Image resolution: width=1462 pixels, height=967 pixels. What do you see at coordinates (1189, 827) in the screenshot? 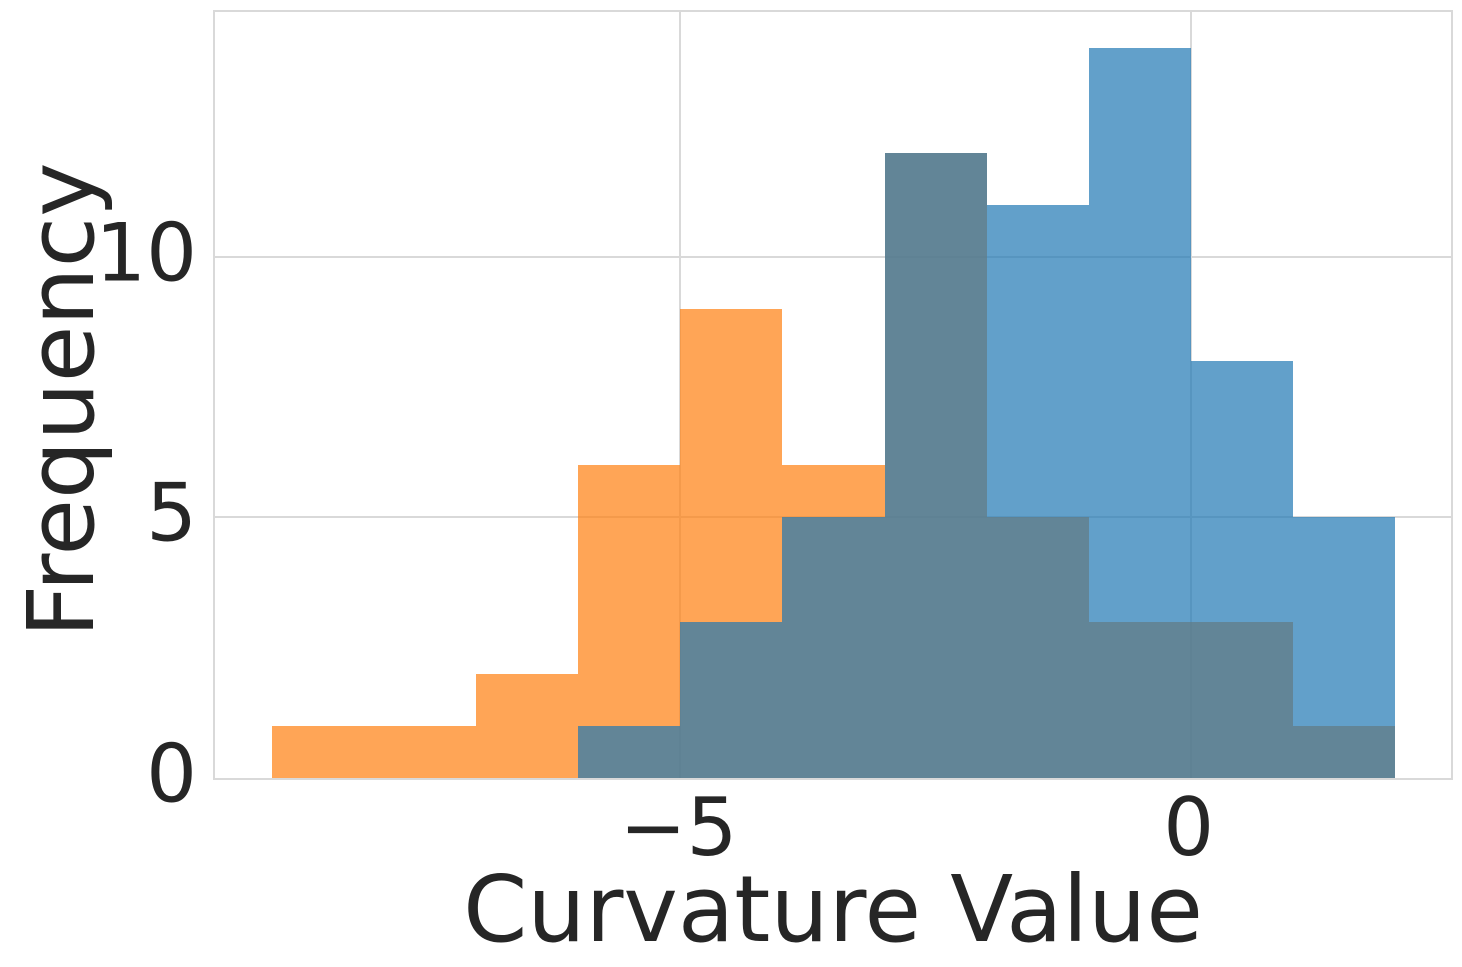
I see `x-tick-label-0: 0` at bounding box center [1189, 827].